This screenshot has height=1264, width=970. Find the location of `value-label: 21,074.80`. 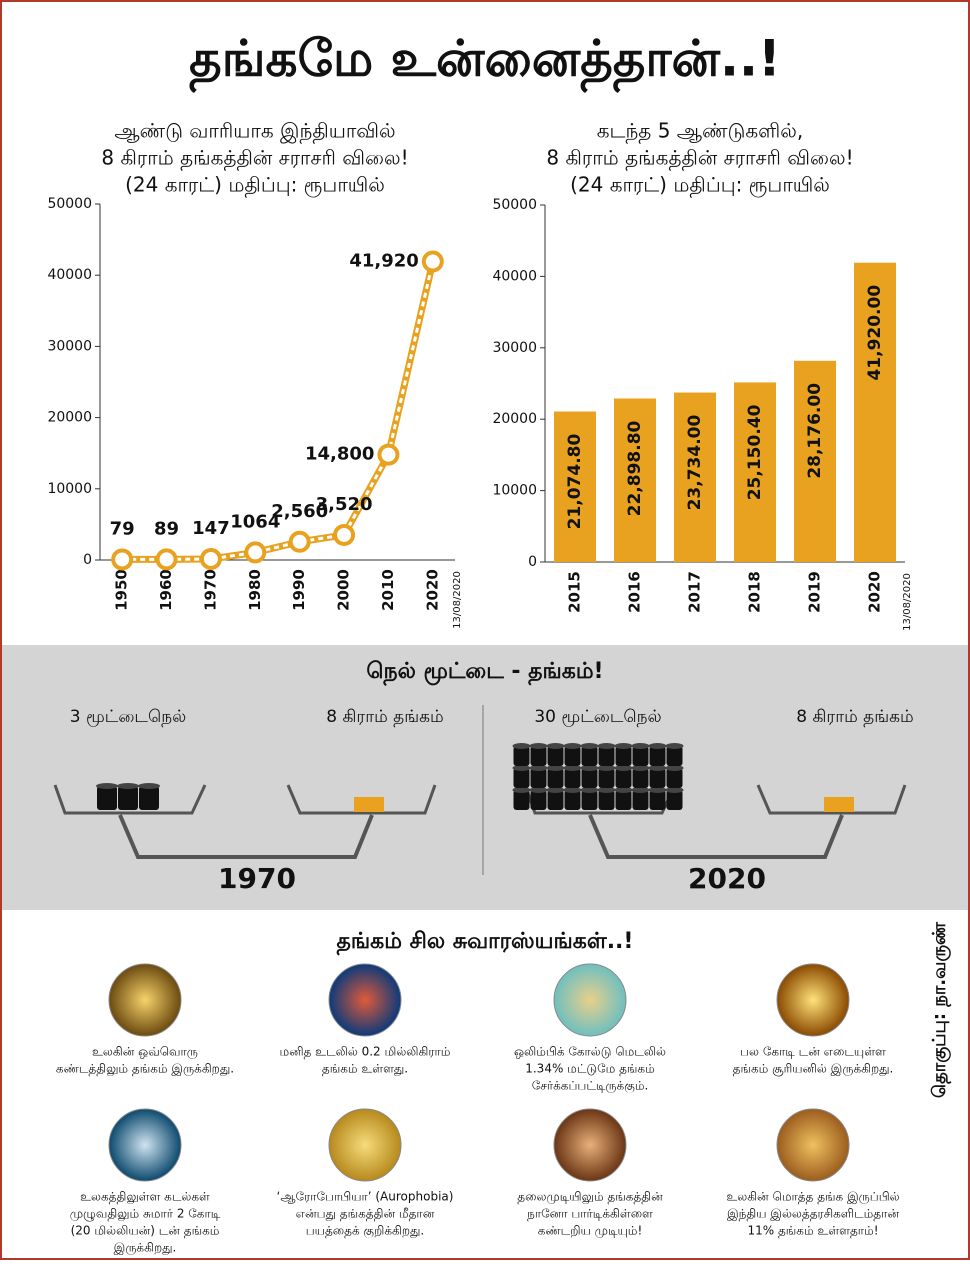

value-label: 21,074.80 is located at coordinates (575, 481).